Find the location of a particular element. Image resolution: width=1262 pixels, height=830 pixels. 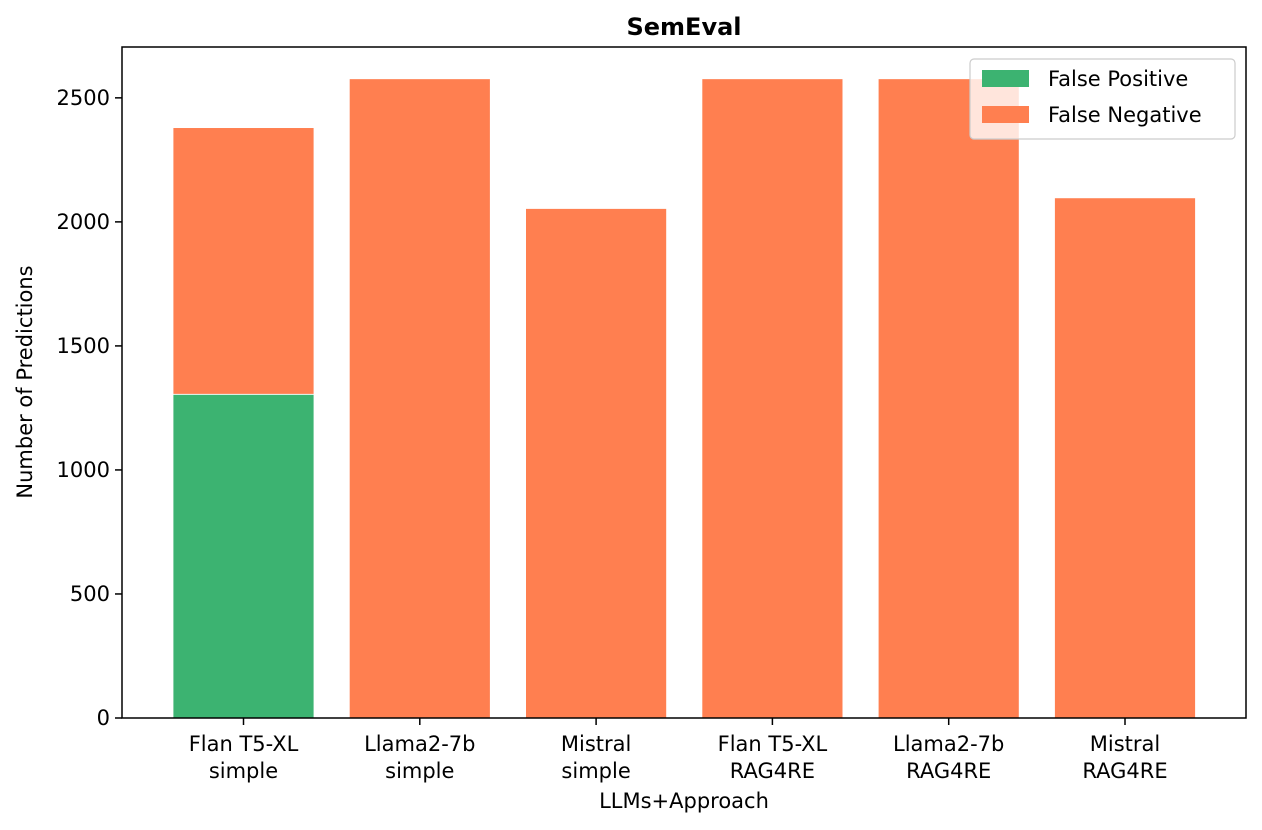

y-tick-label: 2500 is located at coordinates (83, 98).